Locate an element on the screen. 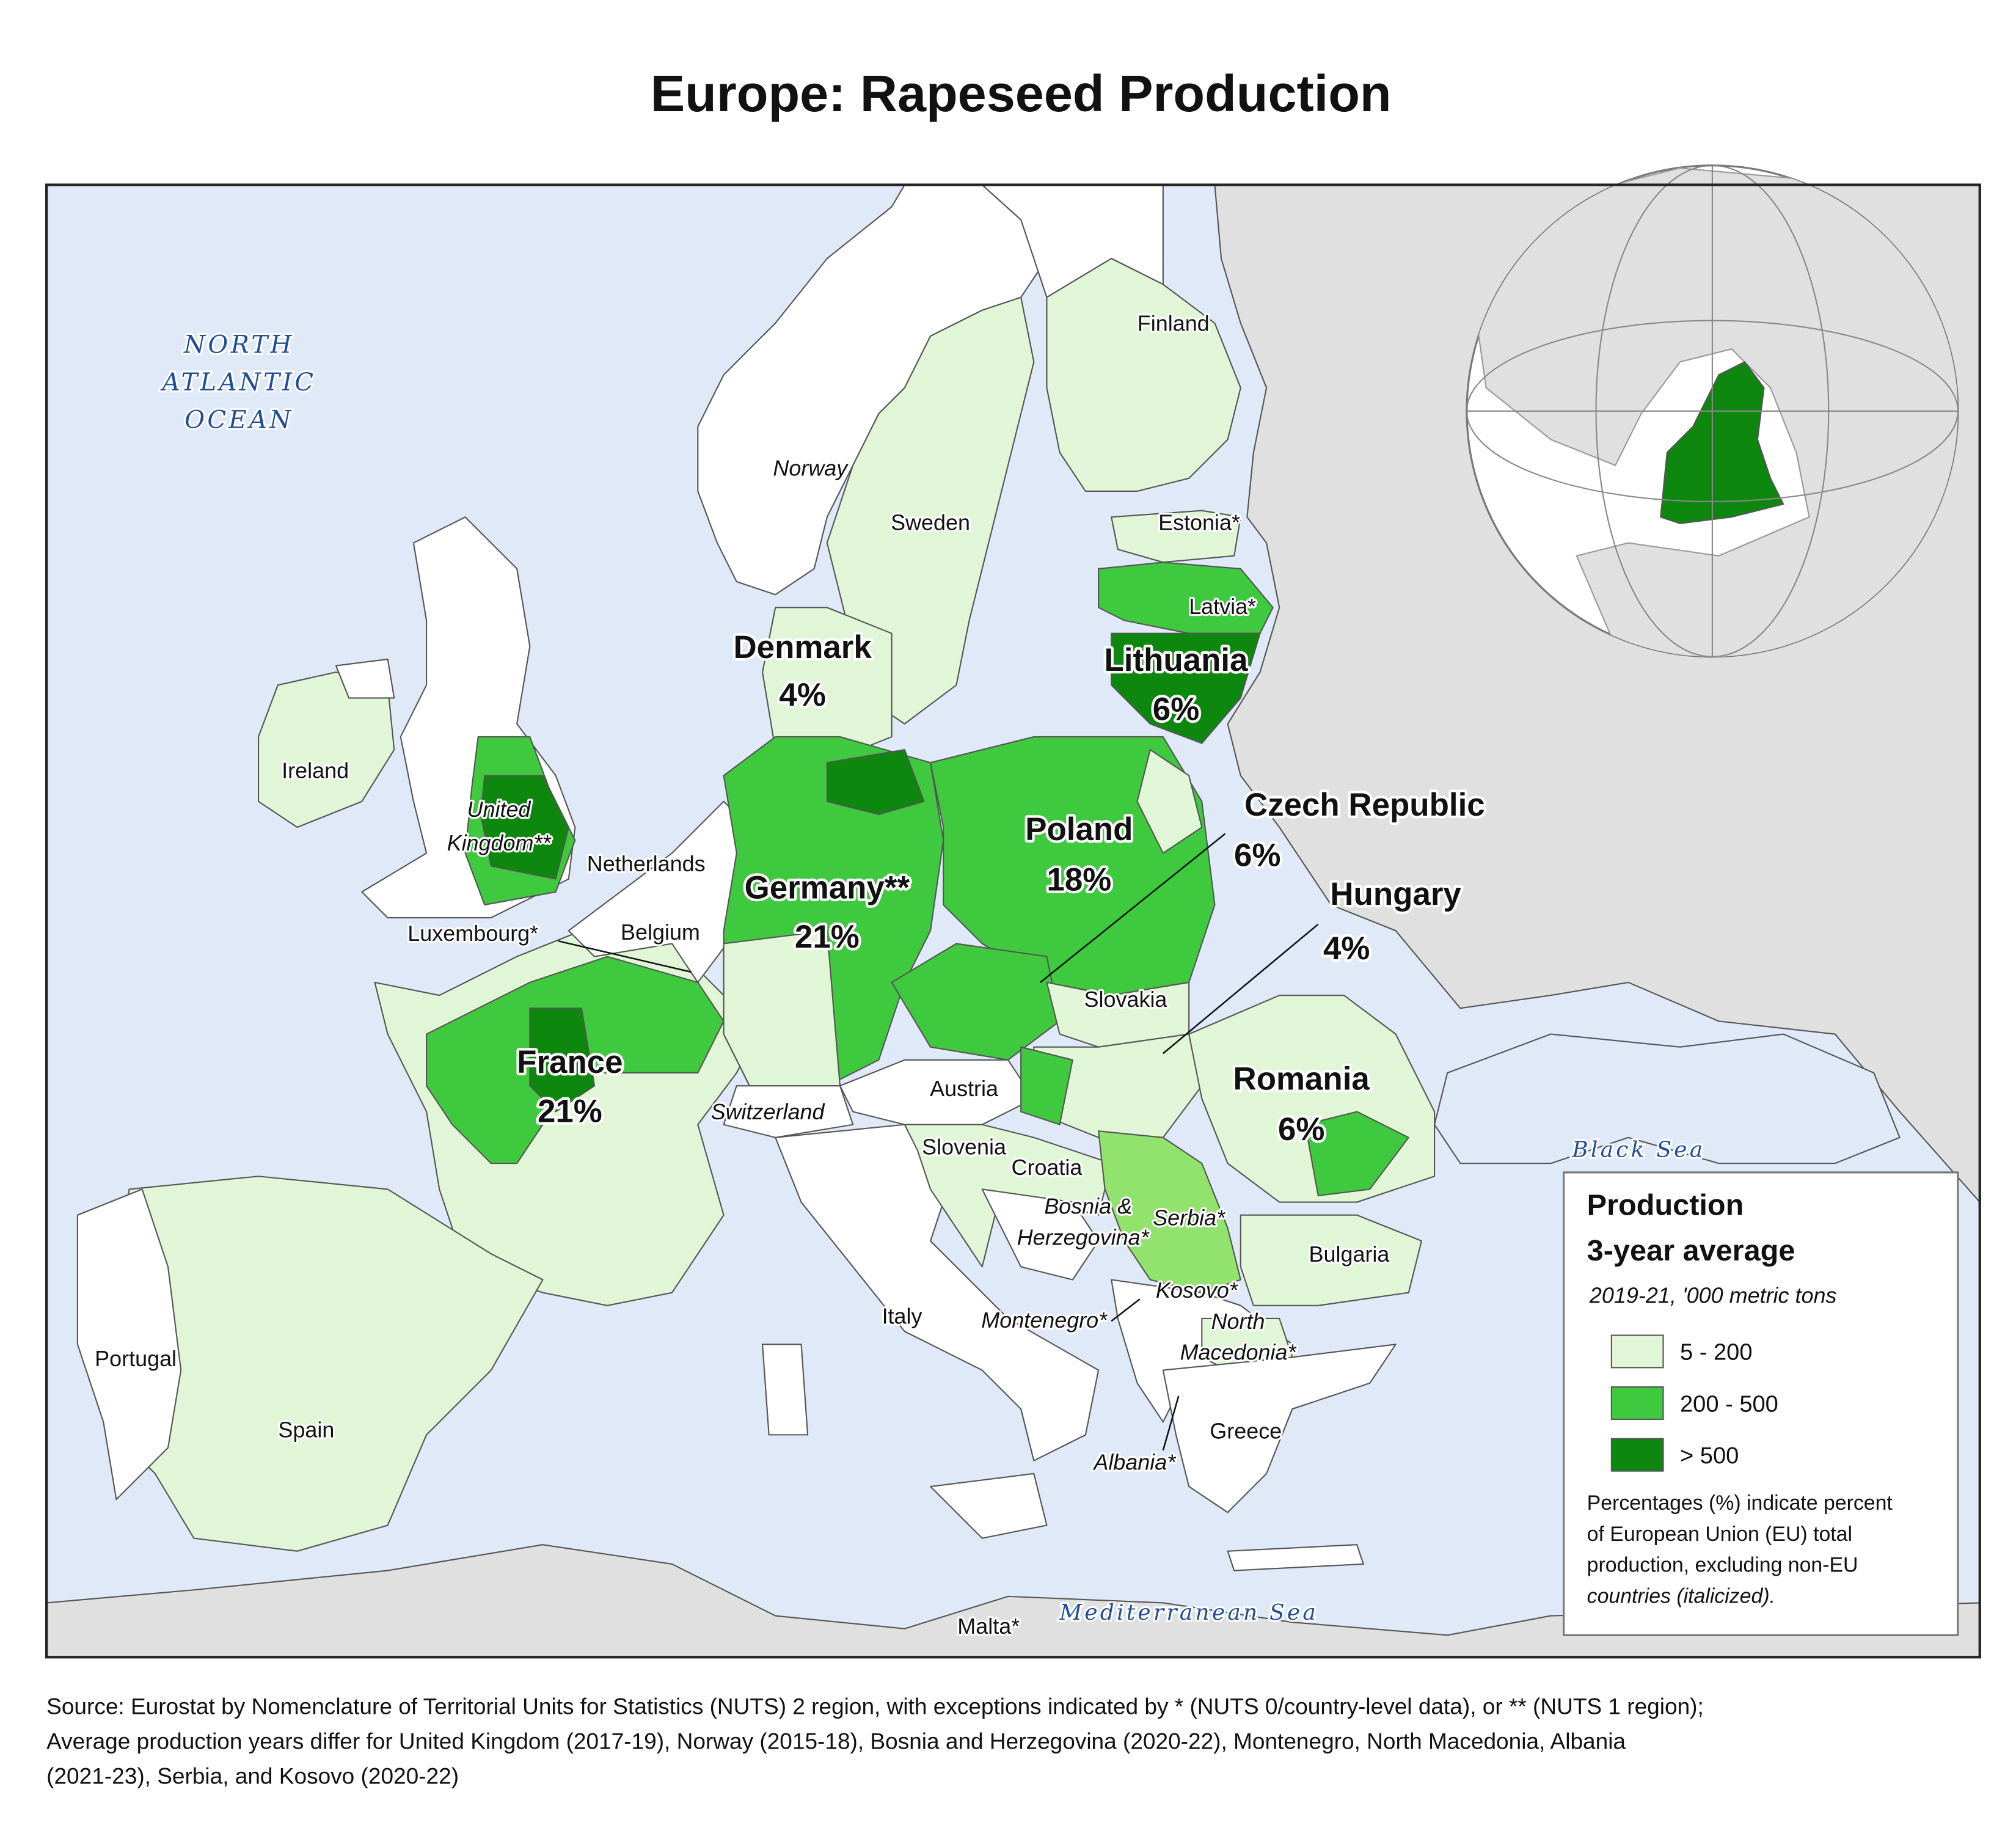 This screenshot has width=2016, height=1836. bulgaria is located at coordinates (1331, 1260).